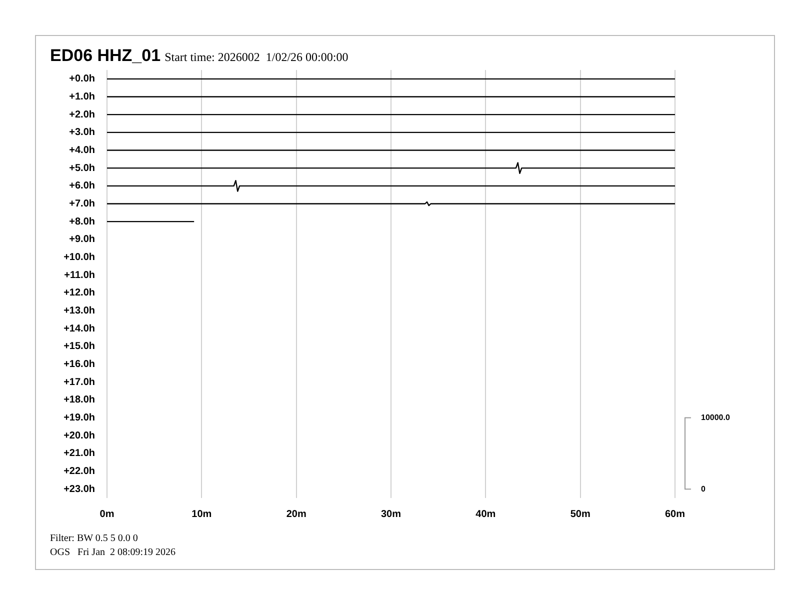 Image resolution: width=792 pixels, height=612 pixels. I want to click on y-tick-label: +10.0h, so click(79, 257).